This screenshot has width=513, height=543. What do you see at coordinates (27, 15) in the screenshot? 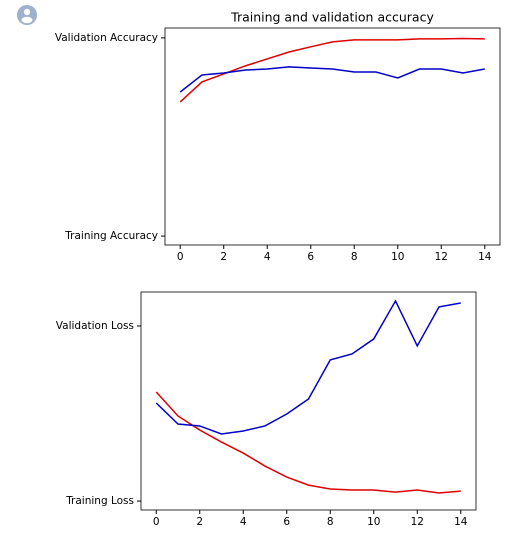
I see `avatar-icon` at bounding box center [27, 15].